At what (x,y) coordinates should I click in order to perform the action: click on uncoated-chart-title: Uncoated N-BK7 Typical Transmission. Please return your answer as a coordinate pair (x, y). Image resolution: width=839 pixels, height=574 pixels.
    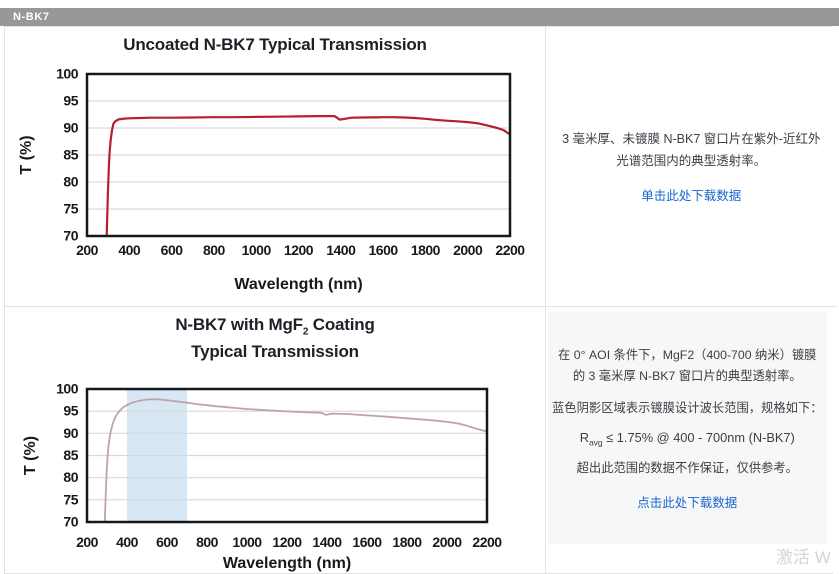
    Looking at the image, I should click on (275, 44).